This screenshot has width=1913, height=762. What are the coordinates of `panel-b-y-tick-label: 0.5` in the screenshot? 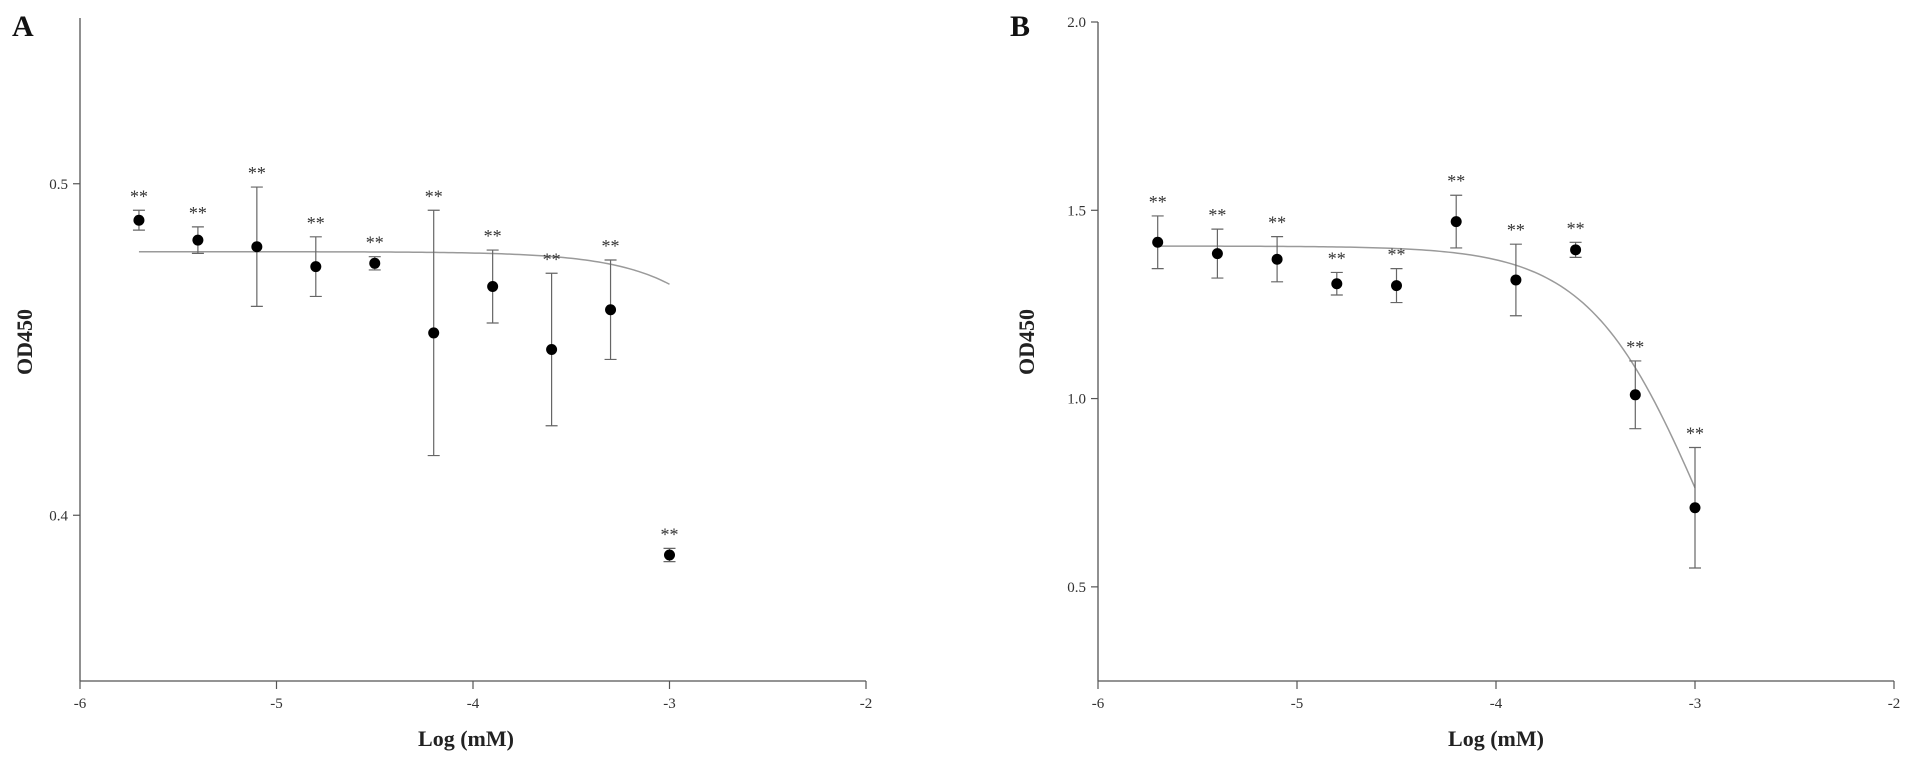 It's located at (1076, 588).